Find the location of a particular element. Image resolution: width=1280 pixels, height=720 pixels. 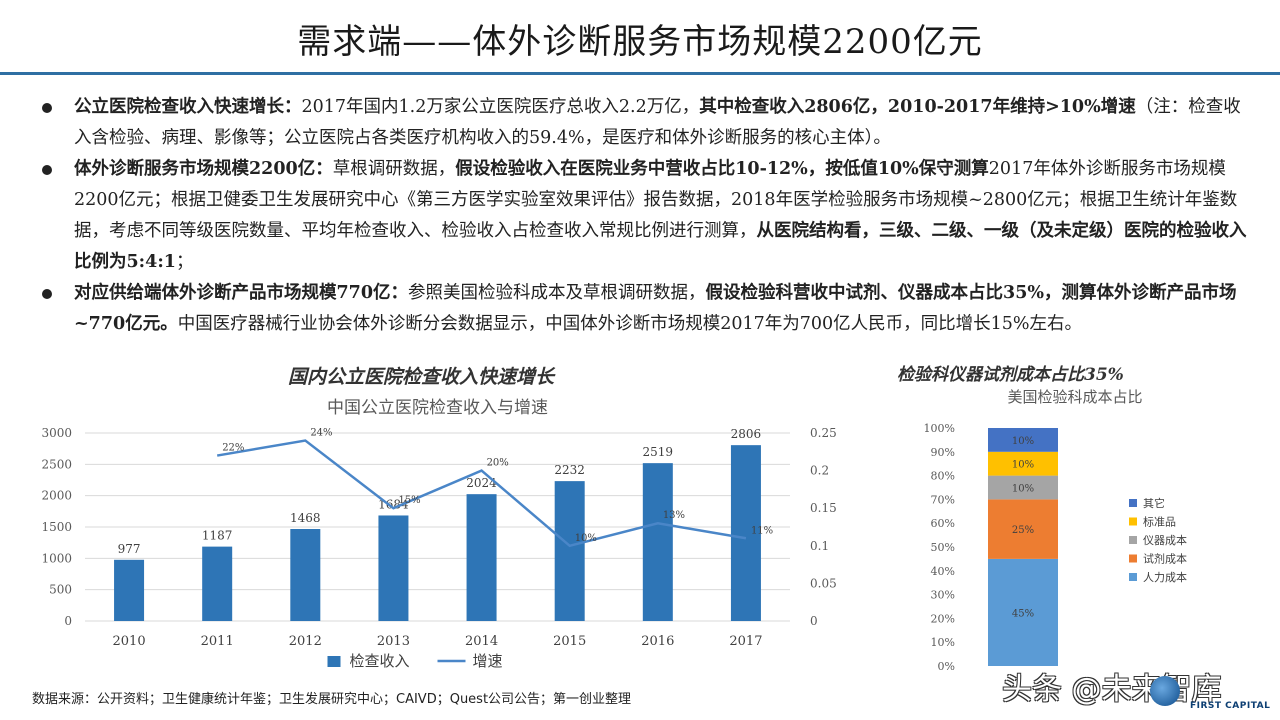

legend-label: 仪器成本 is located at coordinates (1165, 540).